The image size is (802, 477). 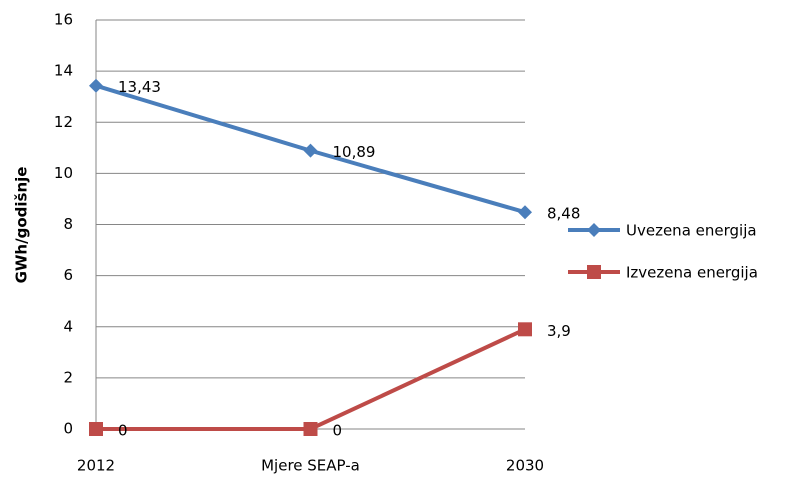 I want to click on x-tick-label: Mjere SEAP-a, so click(x=310, y=466).